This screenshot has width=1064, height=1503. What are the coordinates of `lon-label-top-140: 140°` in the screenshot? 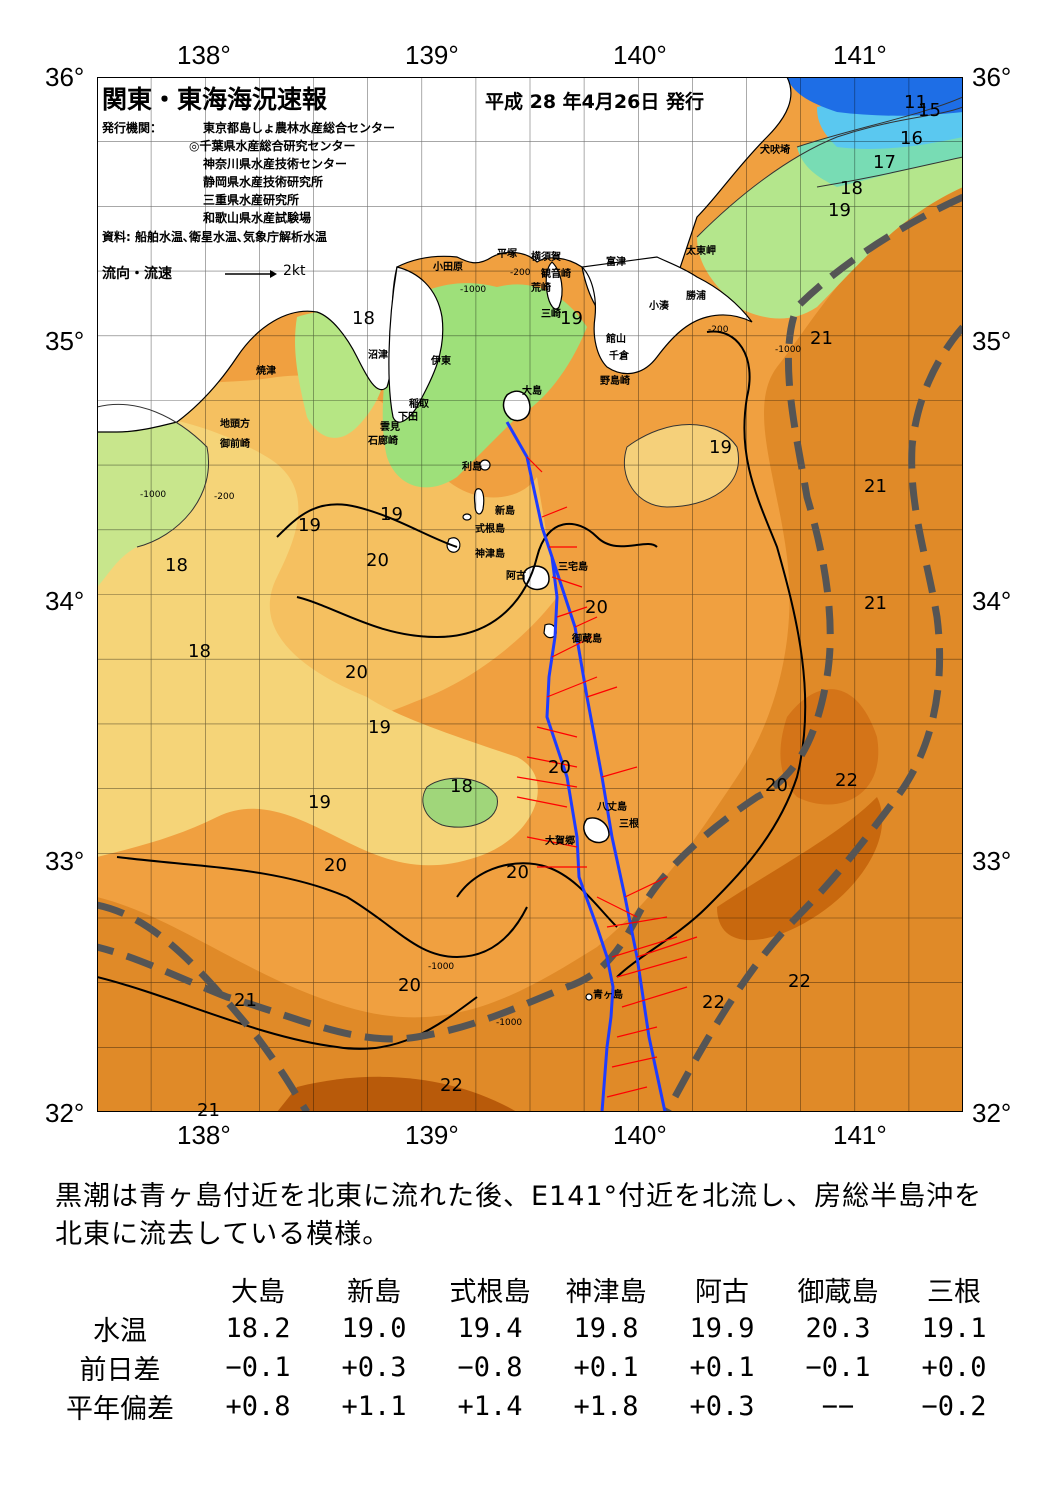 It's located at (640, 55).